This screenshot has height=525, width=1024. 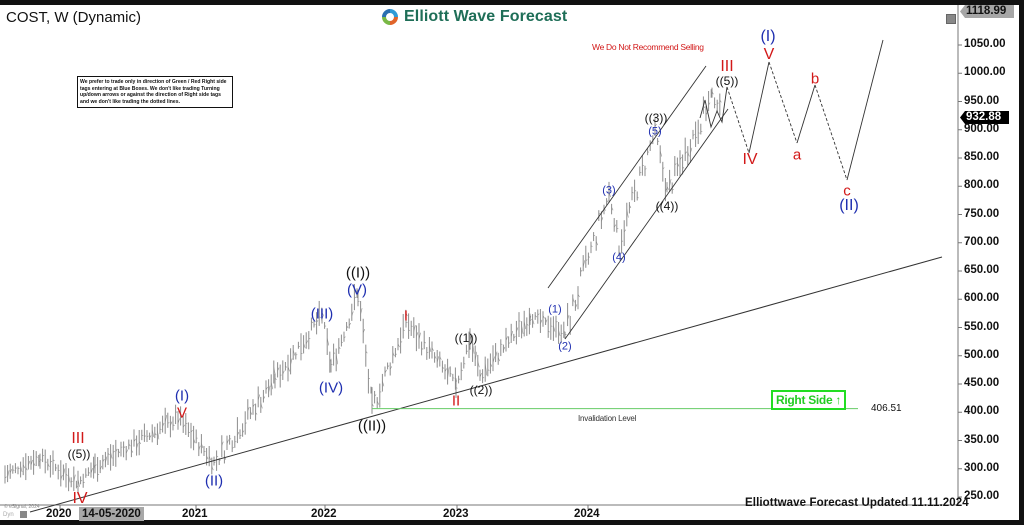 What do you see at coordinates (985, 72) in the screenshot?
I see `y-tick-label: 1000.00` at bounding box center [985, 72].